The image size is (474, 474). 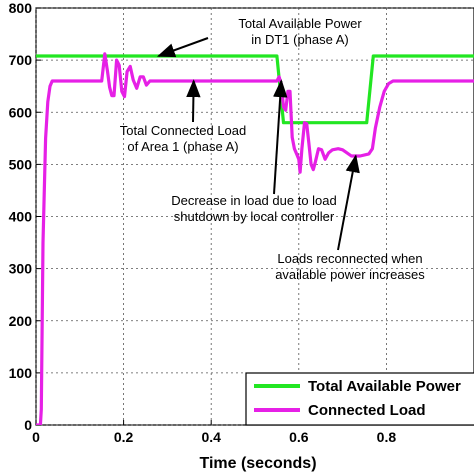 What do you see at coordinates (255, 89) in the screenshot?
I see `available-power-line` at bounding box center [255, 89].